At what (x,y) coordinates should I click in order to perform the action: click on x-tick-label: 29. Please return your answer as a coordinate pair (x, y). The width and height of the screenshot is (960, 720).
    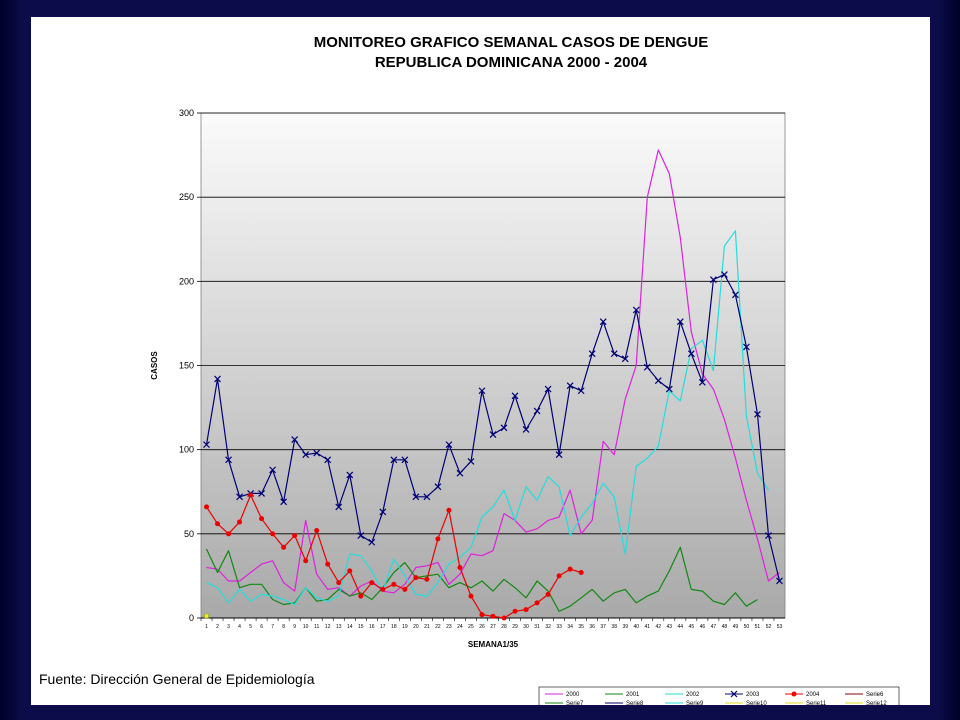
    Looking at the image, I should click on (515, 627).